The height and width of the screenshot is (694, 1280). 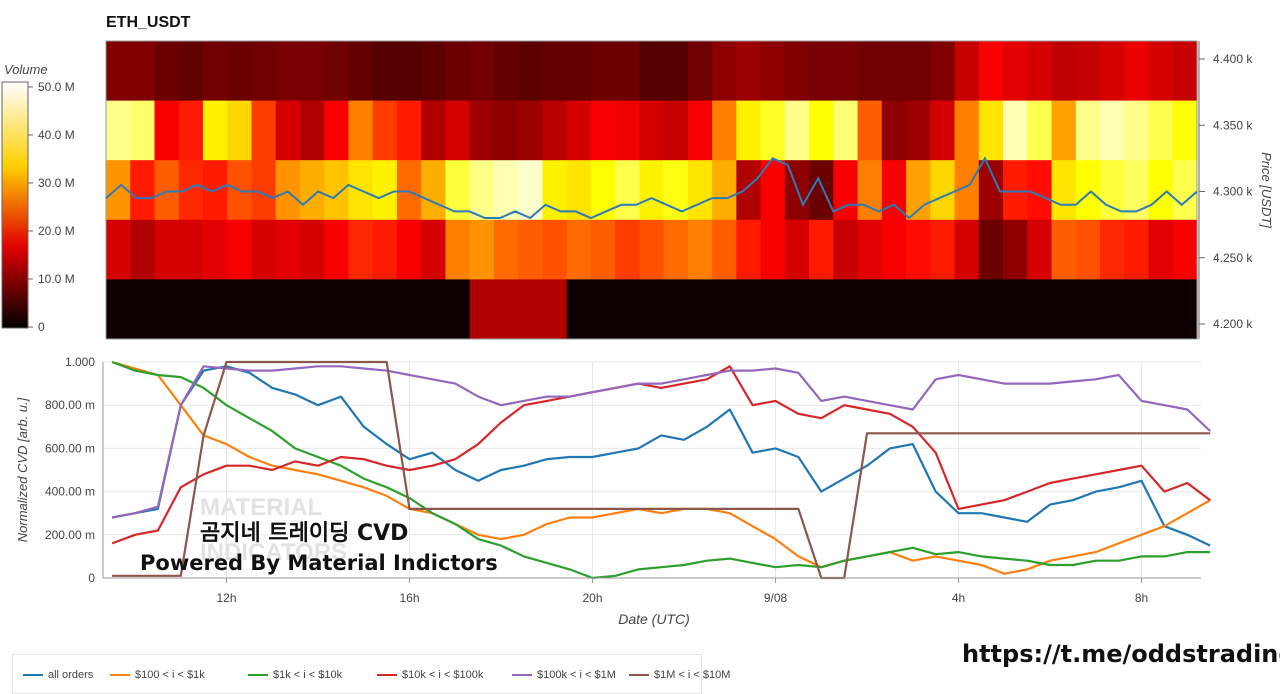 I want to click on colorbar-tick-label: 30.0 M, so click(x=56, y=183).